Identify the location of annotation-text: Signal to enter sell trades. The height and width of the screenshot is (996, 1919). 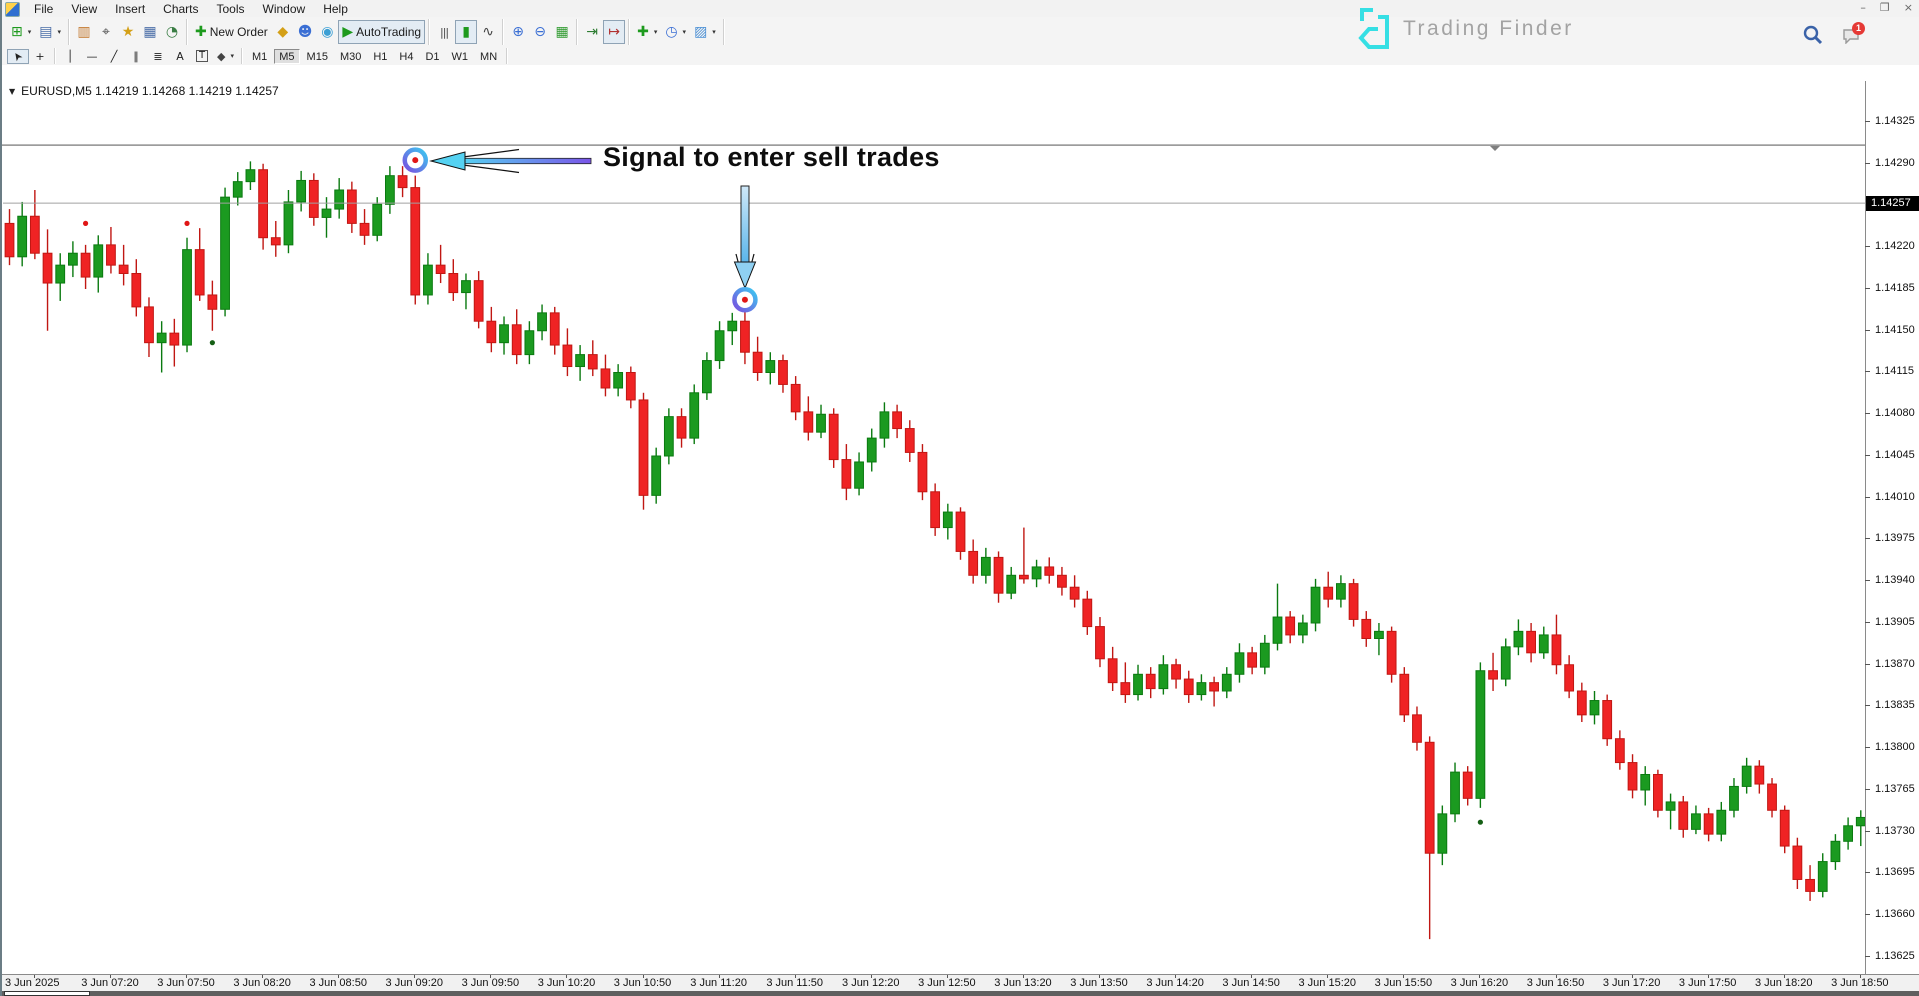
(771, 157).